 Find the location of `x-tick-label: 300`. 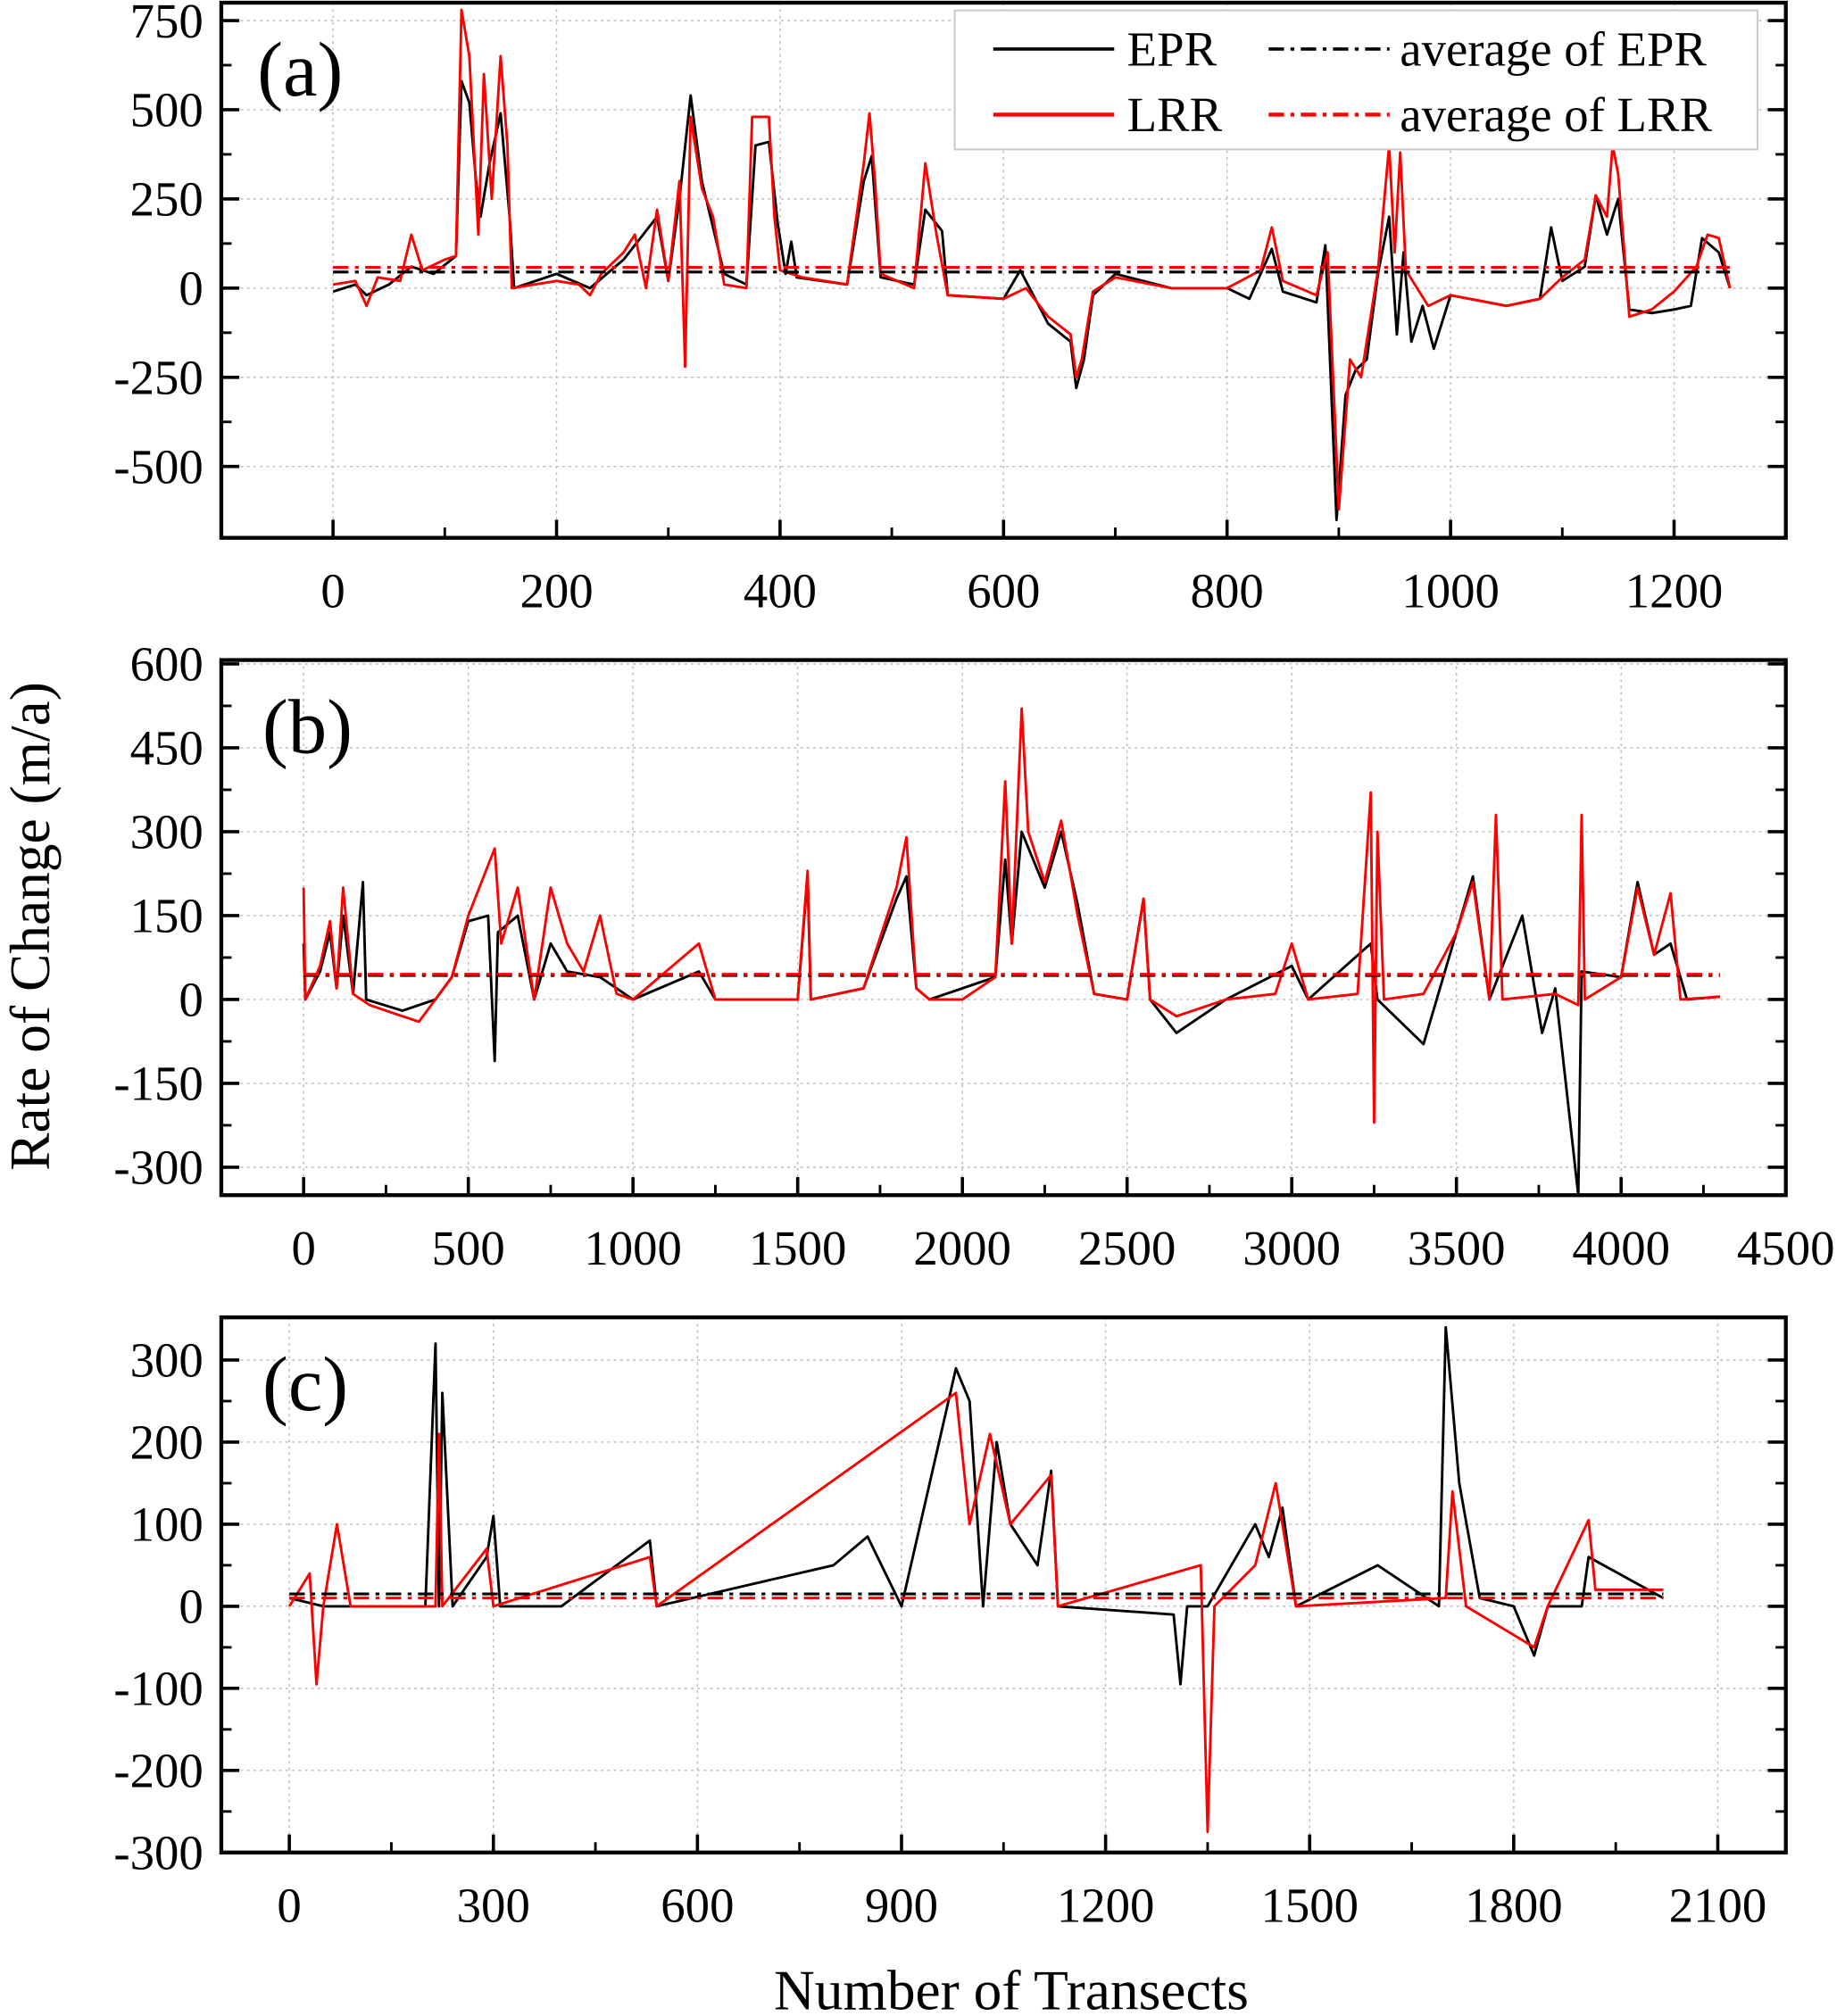

x-tick-label: 300 is located at coordinates (493, 1906).